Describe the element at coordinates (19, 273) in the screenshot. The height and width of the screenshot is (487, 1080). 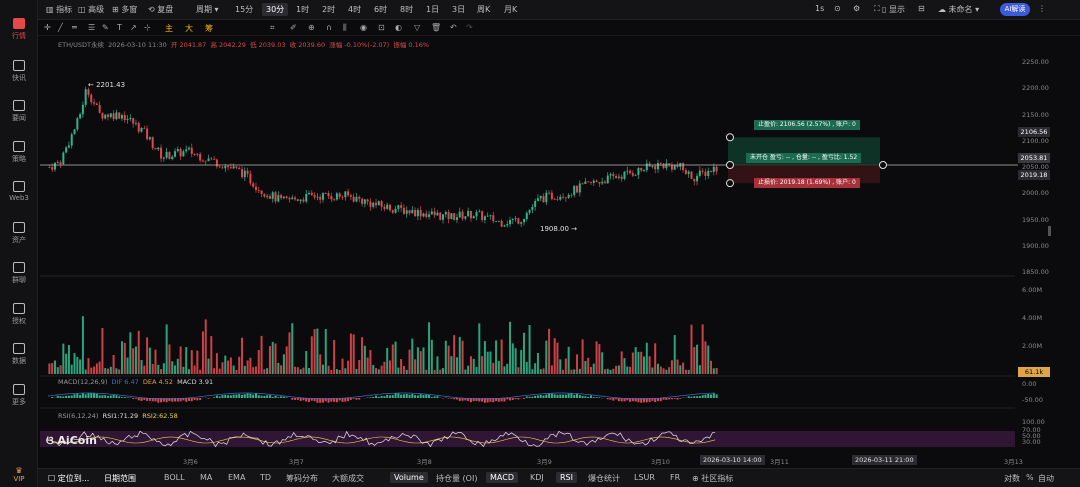
I see `sidebar-item-chat: 群聊` at that location.